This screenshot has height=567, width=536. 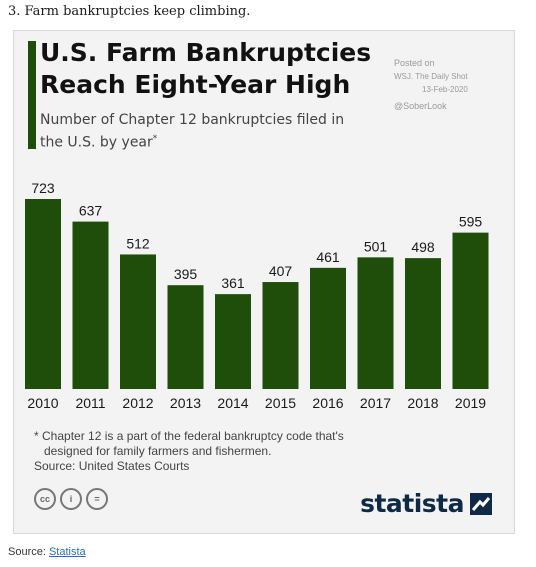 I want to click on x-tick-label-2011: 2011, so click(x=90, y=403).